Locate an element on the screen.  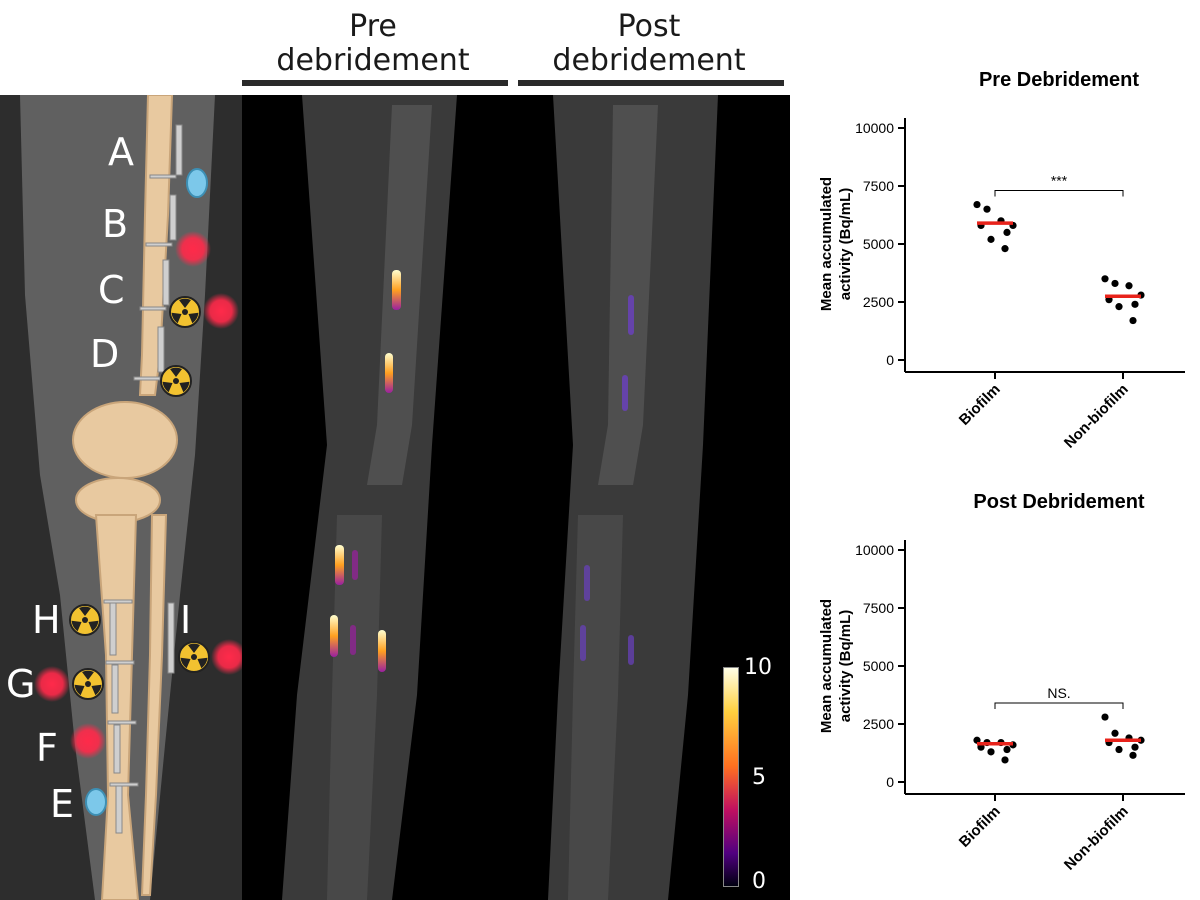
leg-label-d: D is located at coordinates (105, 354).